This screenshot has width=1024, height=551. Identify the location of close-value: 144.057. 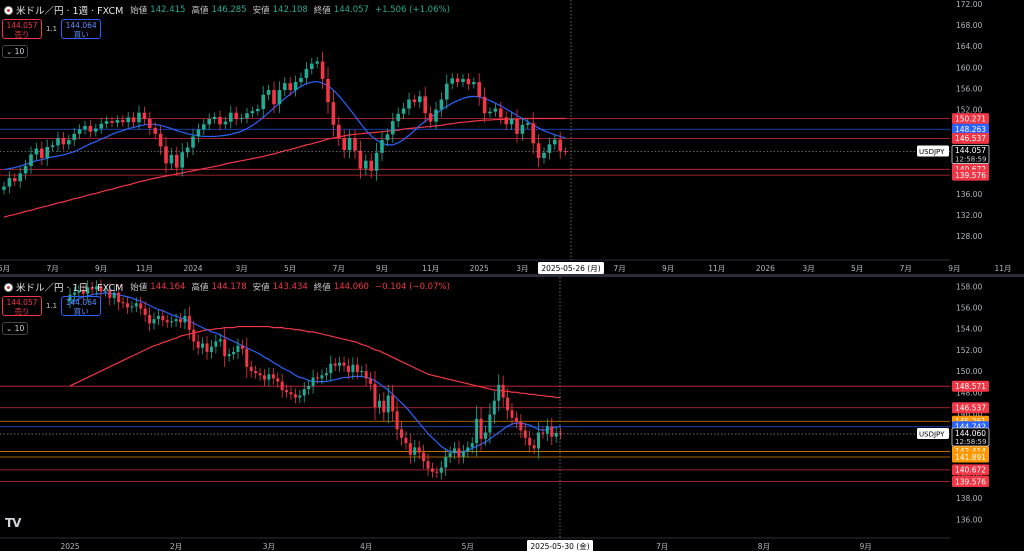
(351, 10).